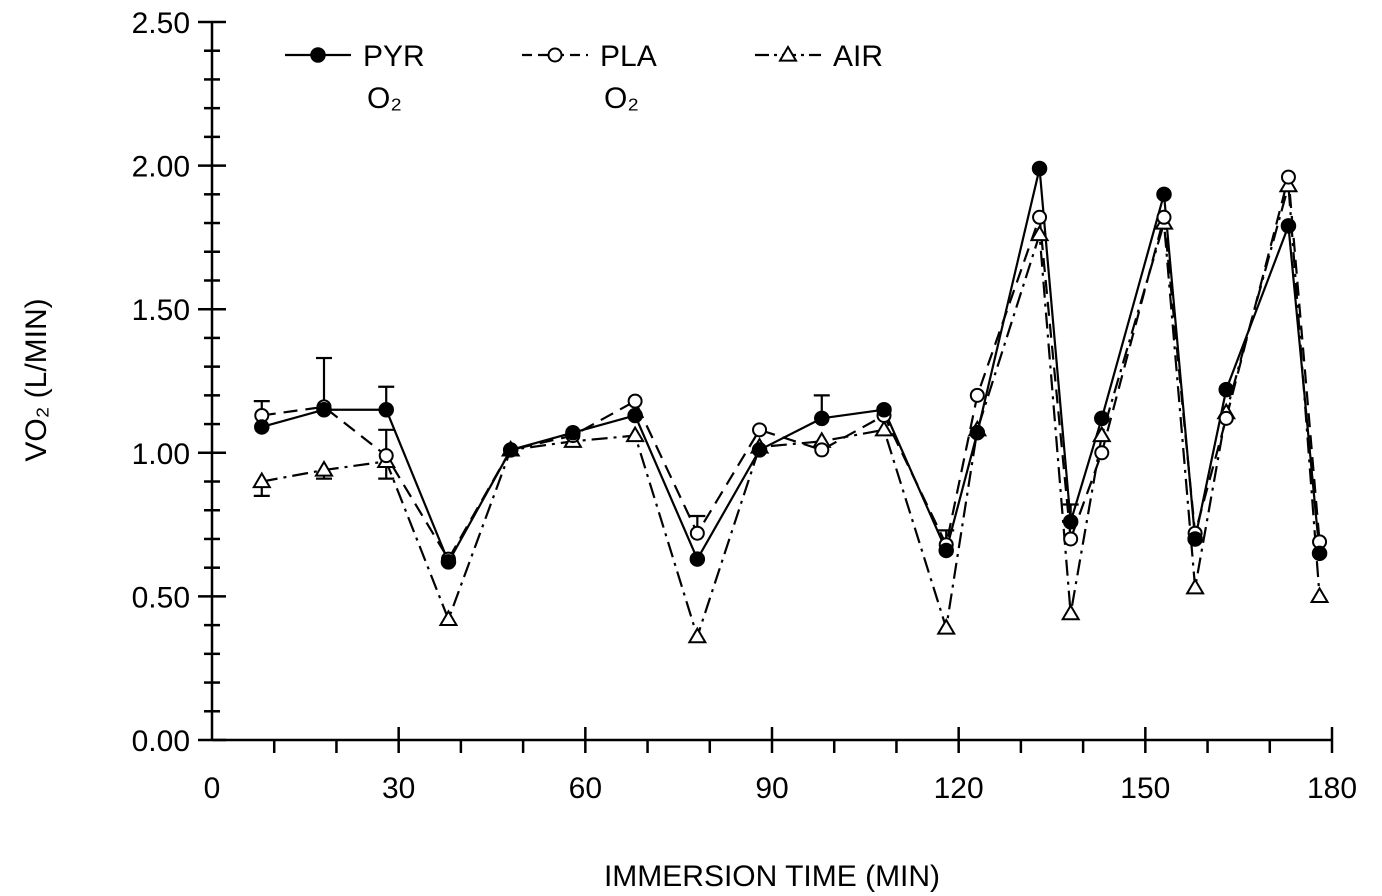 The width and height of the screenshot is (1382, 896). What do you see at coordinates (1332, 788) in the screenshot?
I see `x-tick-label: 180` at bounding box center [1332, 788].